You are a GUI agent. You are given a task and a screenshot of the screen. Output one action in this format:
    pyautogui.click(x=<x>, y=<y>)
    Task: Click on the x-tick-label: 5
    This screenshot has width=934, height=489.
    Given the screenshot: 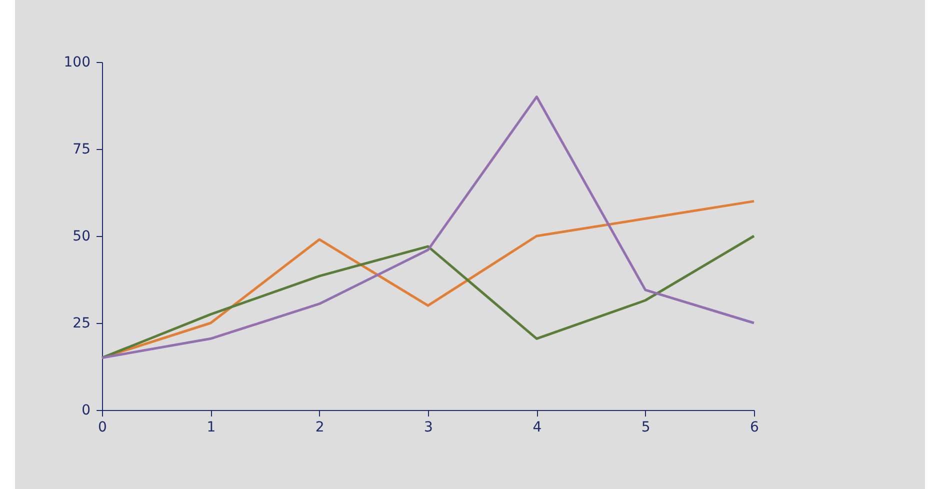 What is the action you would take?
    pyautogui.click(x=645, y=428)
    